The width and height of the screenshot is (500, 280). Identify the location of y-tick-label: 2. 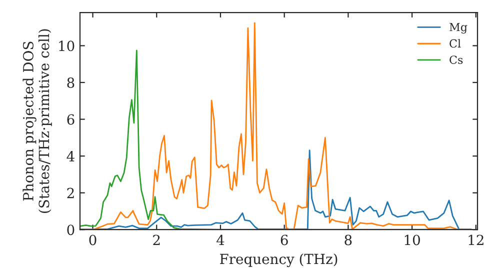
(70, 193).